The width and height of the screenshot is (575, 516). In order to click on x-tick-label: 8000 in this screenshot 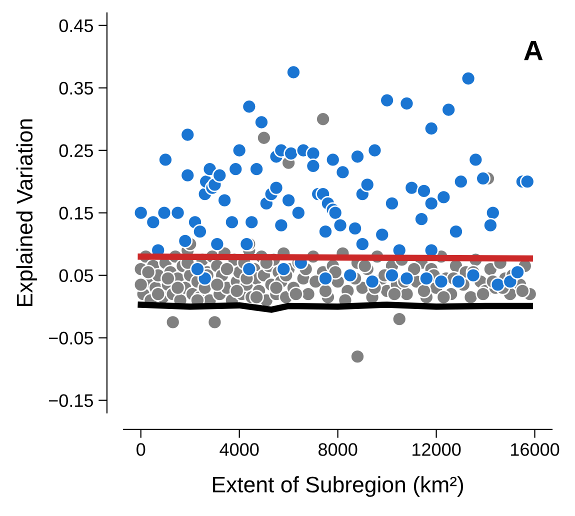, I will do `click(338, 449)`.